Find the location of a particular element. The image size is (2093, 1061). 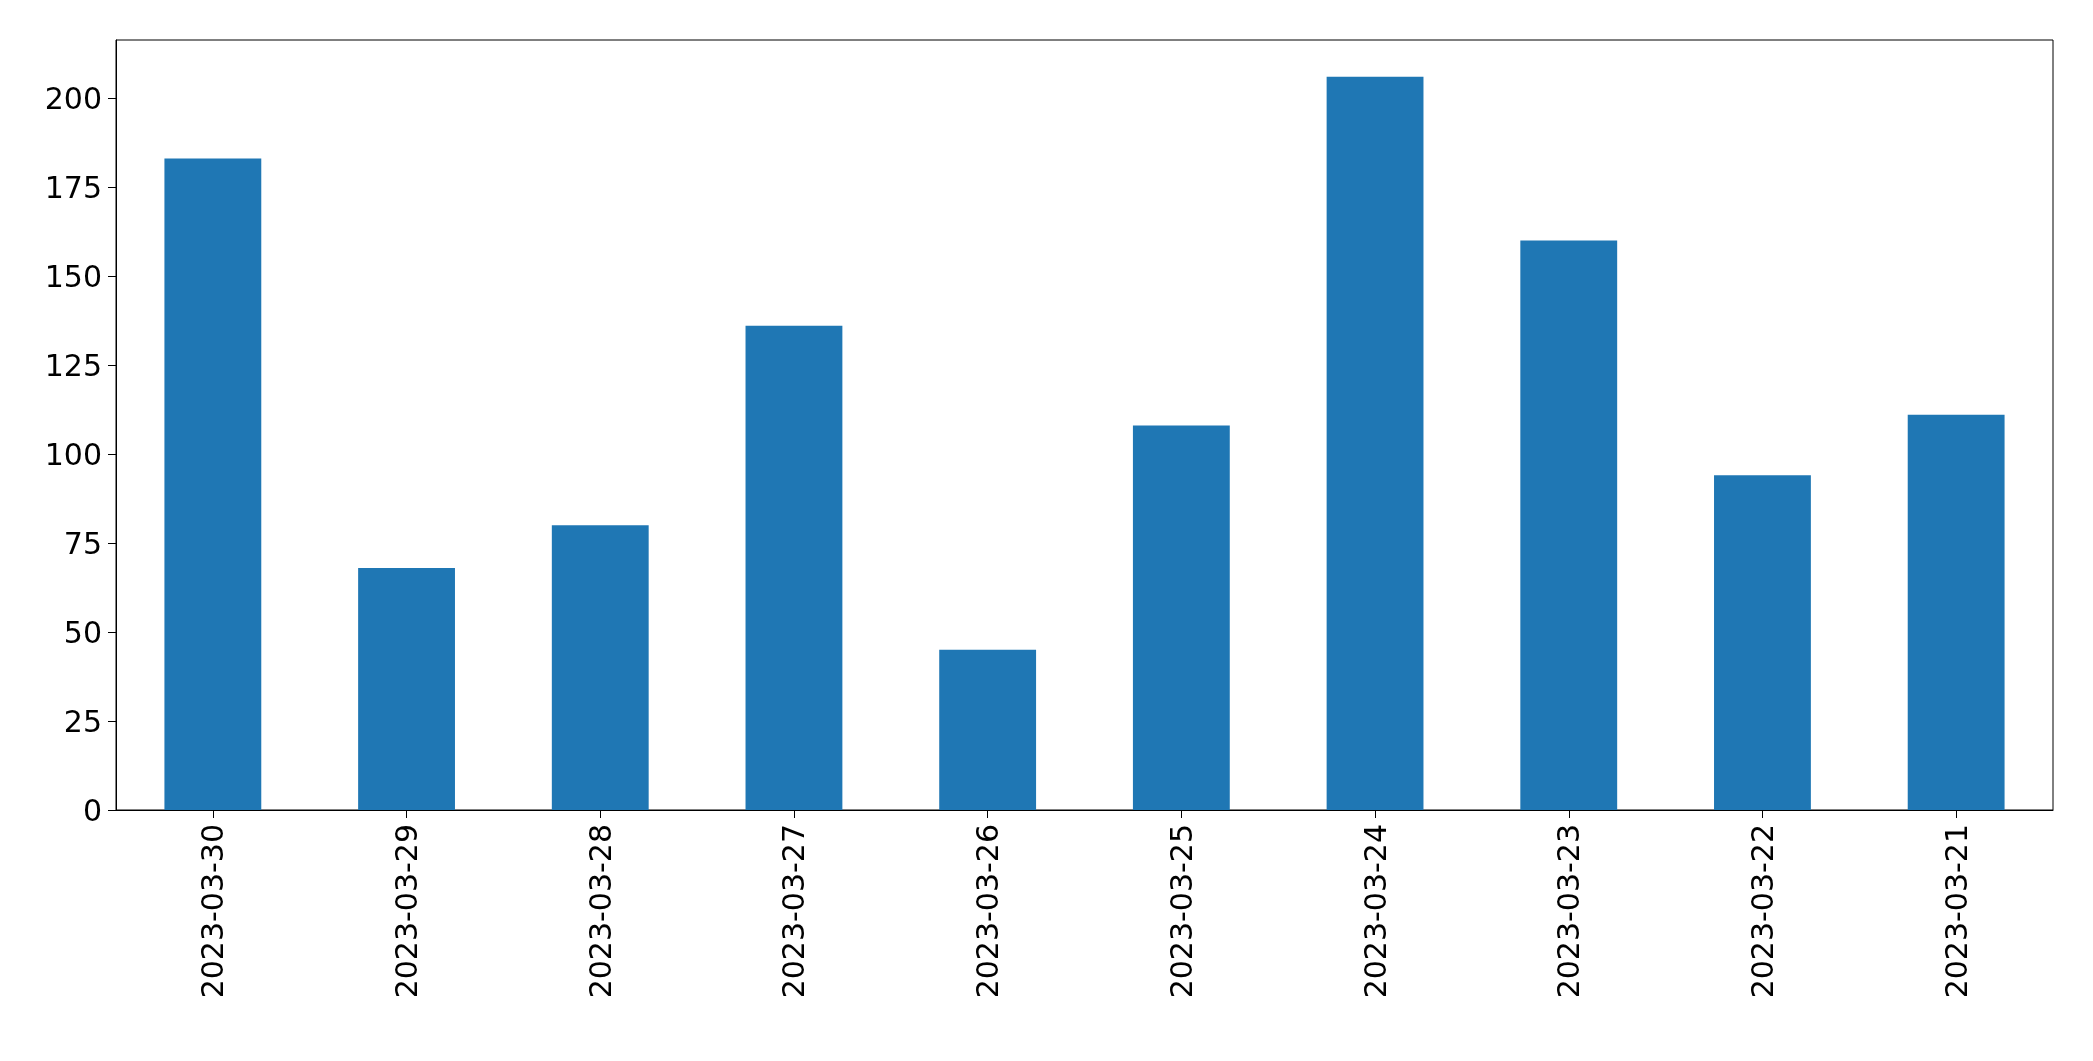

y-tick-label: 75 is located at coordinates (82, 543).